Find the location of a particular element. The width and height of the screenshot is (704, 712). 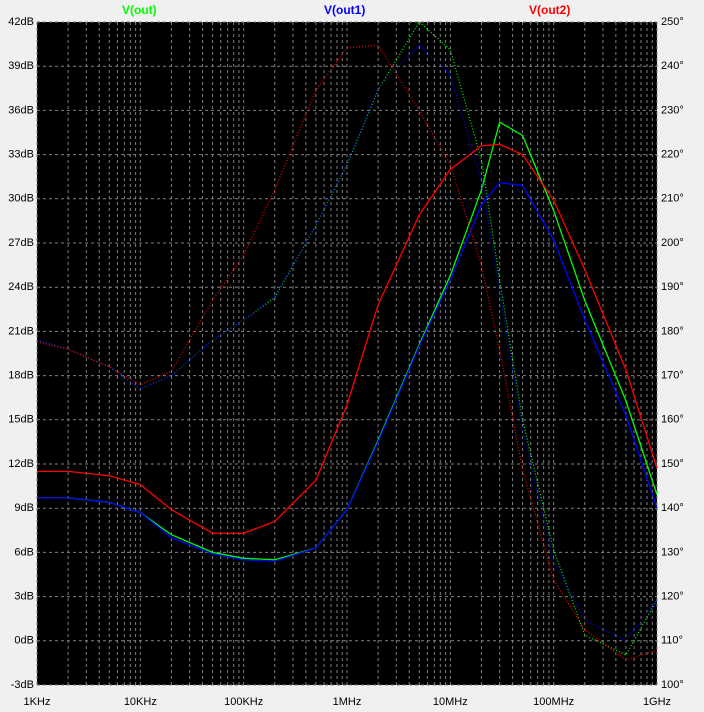

y2-tick-label: 170° is located at coordinates (672, 376).